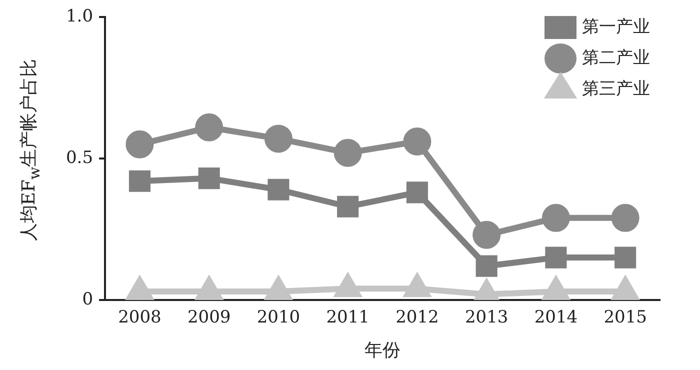 The width and height of the screenshot is (700, 370). I want to click on legend-label: 第三产业, so click(616, 88).